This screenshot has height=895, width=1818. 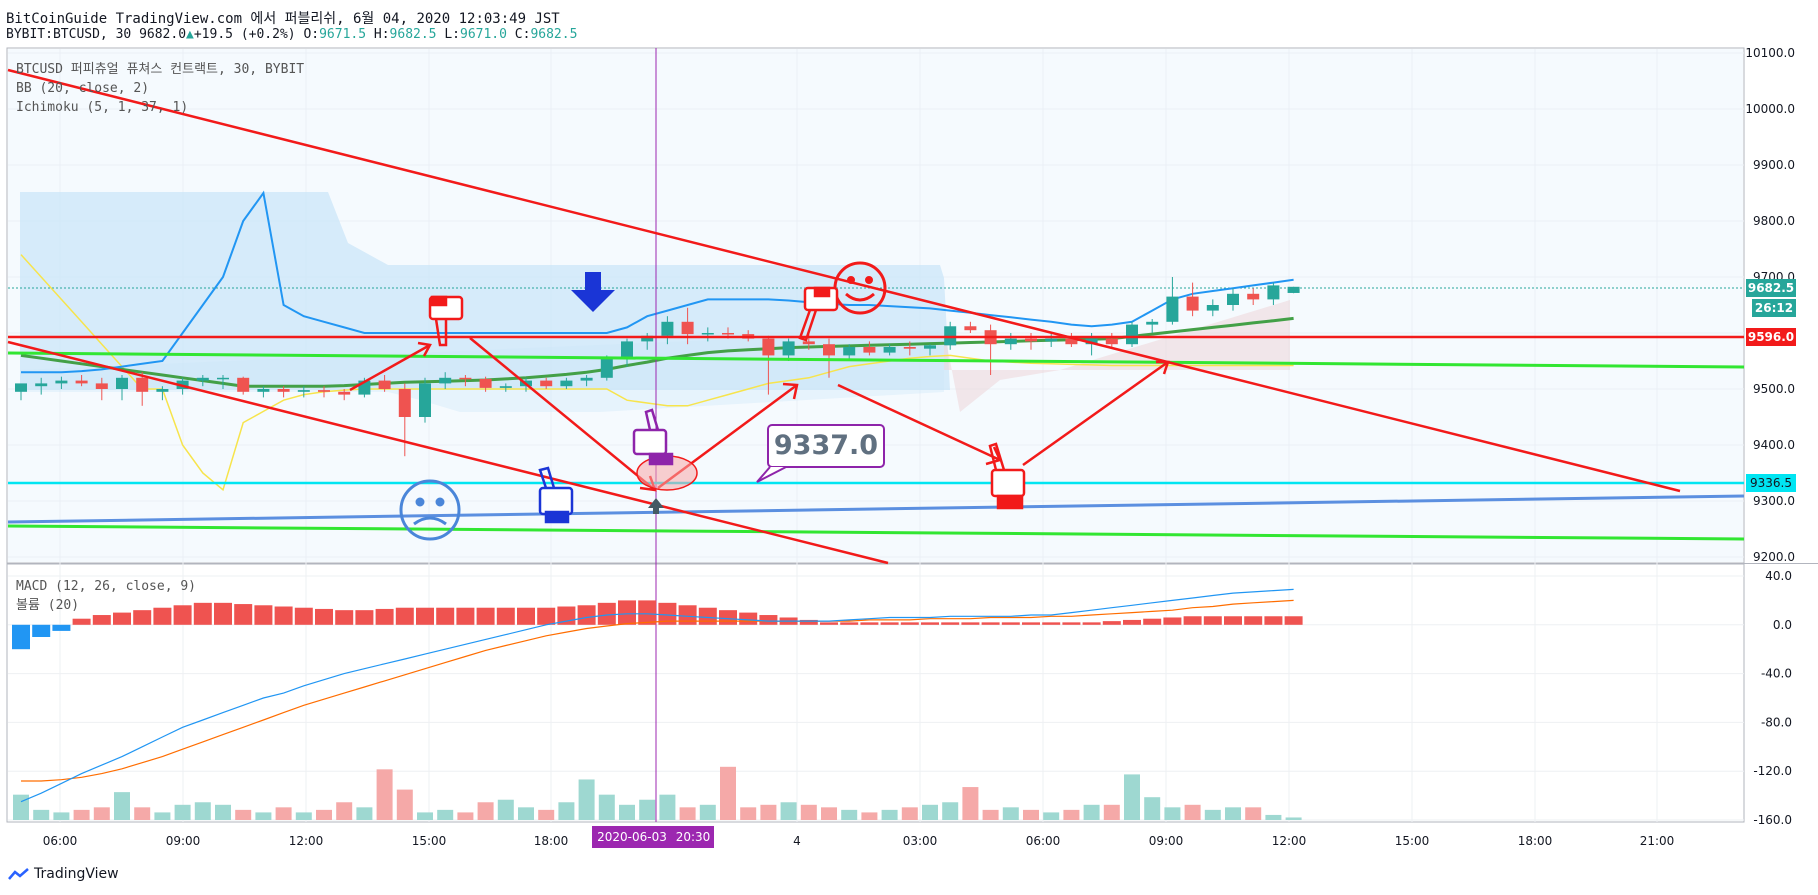 I want to click on red-trendline-lower, so click(x=448, y=452).